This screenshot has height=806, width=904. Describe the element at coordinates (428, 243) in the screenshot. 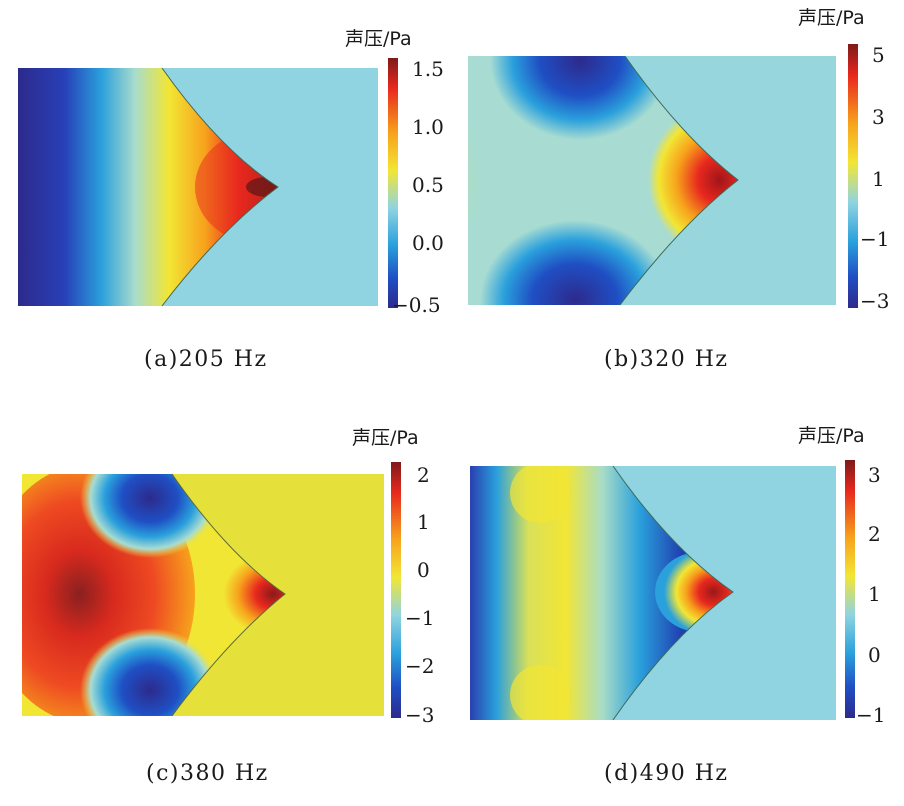

I see `panel-a-tick: 0.0` at that location.